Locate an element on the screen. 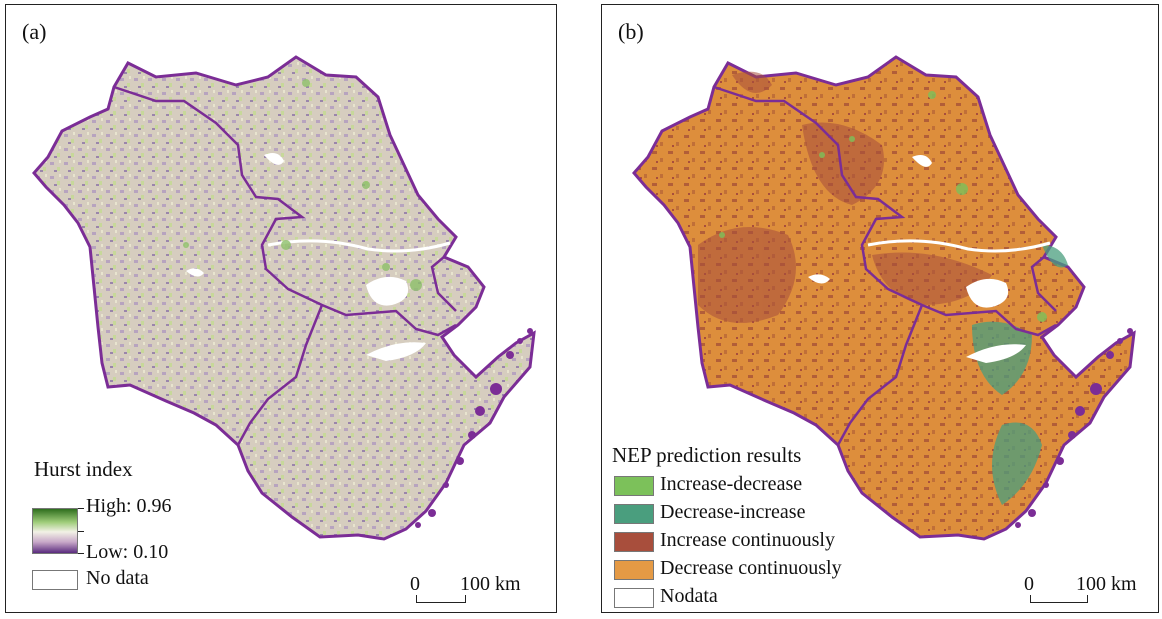 The image size is (1162, 619). legend-low-label: Low: 0.10 is located at coordinates (127, 552).